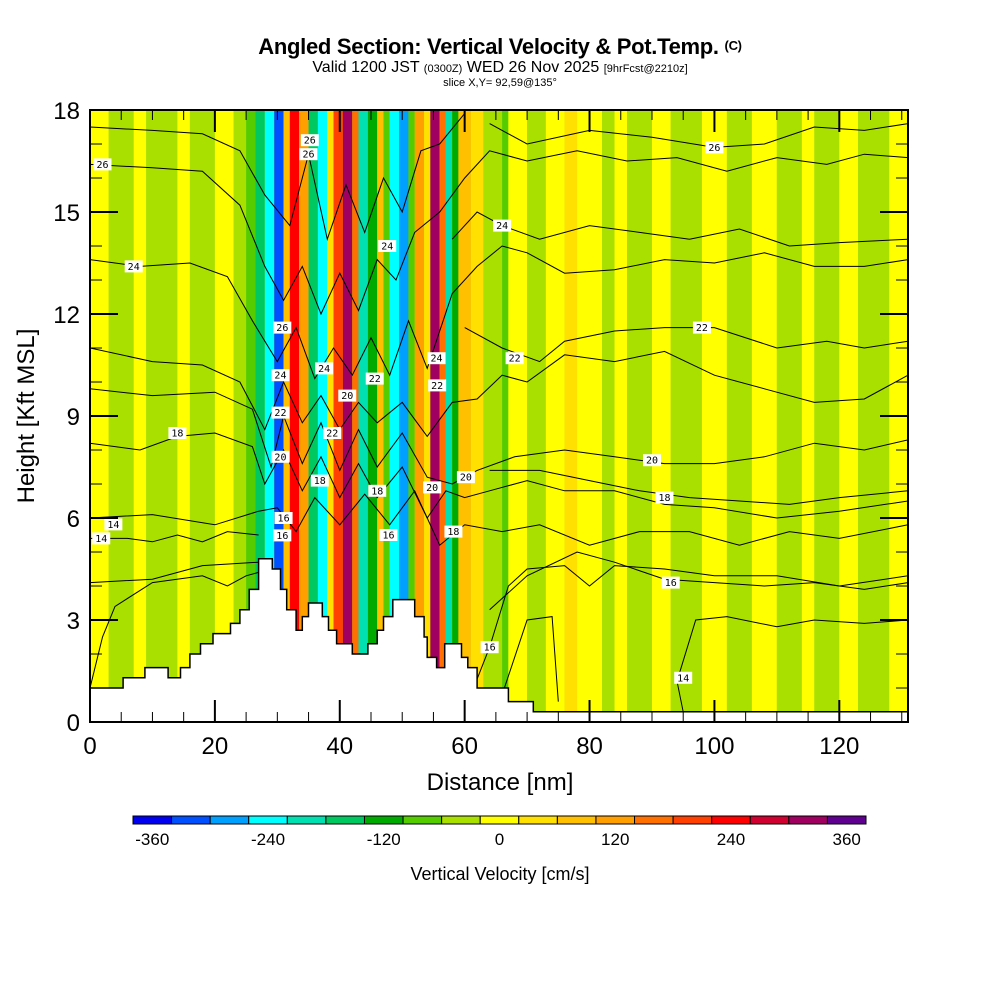 The height and width of the screenshot is (1000, 1000). I want to click on x-tick-label: 80, so click(589, 746).